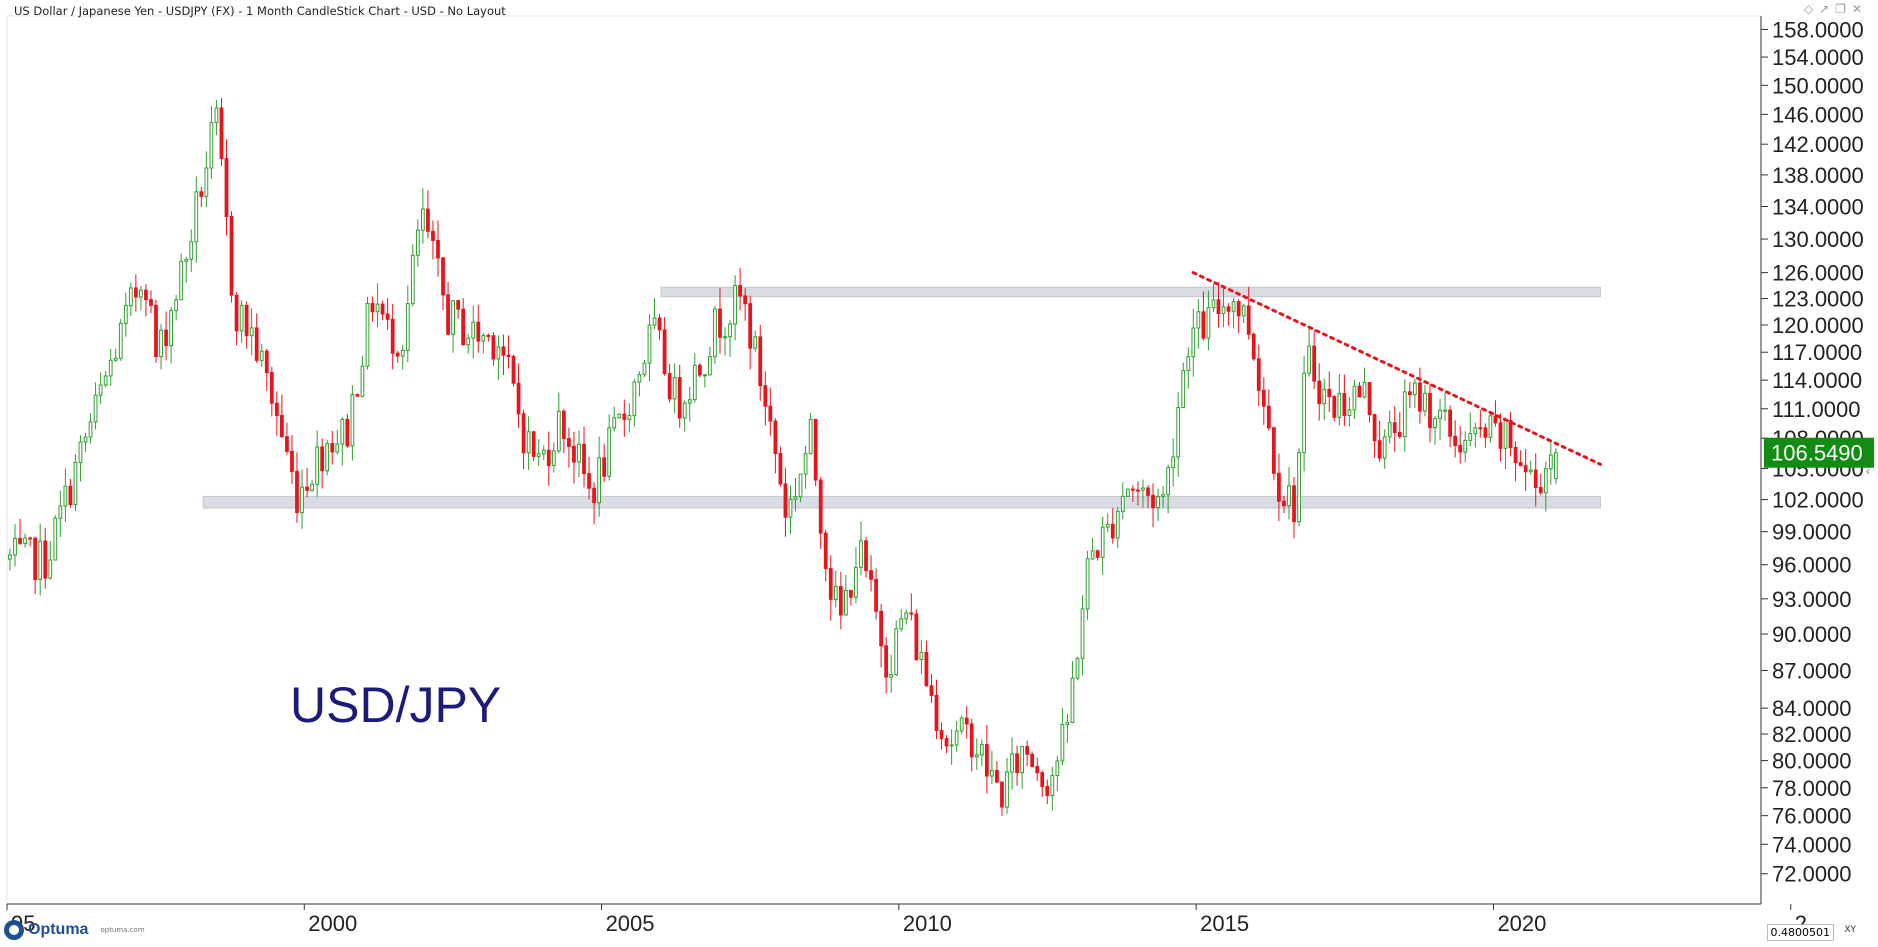 The height and width of the screenshot is (947, 1878). I want to click on y-tick-label: 130.0000, so click(1818, 239).